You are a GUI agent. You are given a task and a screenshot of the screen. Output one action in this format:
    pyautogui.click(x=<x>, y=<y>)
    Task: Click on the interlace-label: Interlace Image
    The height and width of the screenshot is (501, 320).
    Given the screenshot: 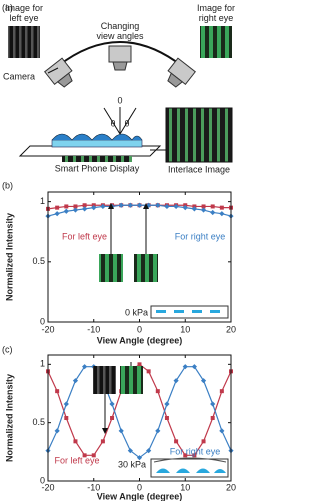 What is the action you would take?
    pyautogui.click(x=199, y=169)
    